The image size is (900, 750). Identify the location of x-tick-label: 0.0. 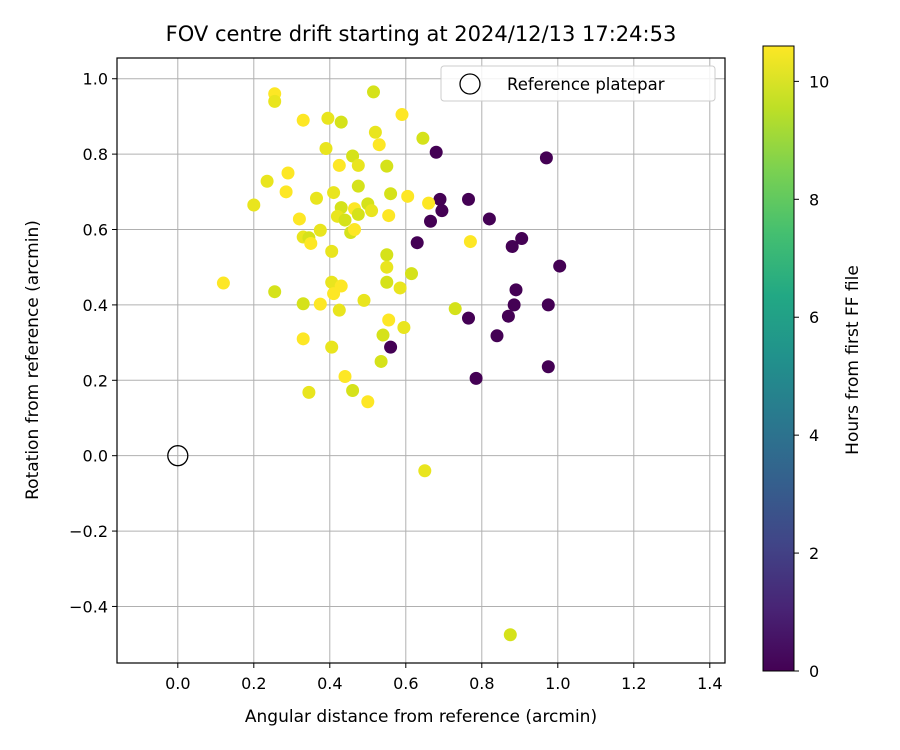
(177, 683).